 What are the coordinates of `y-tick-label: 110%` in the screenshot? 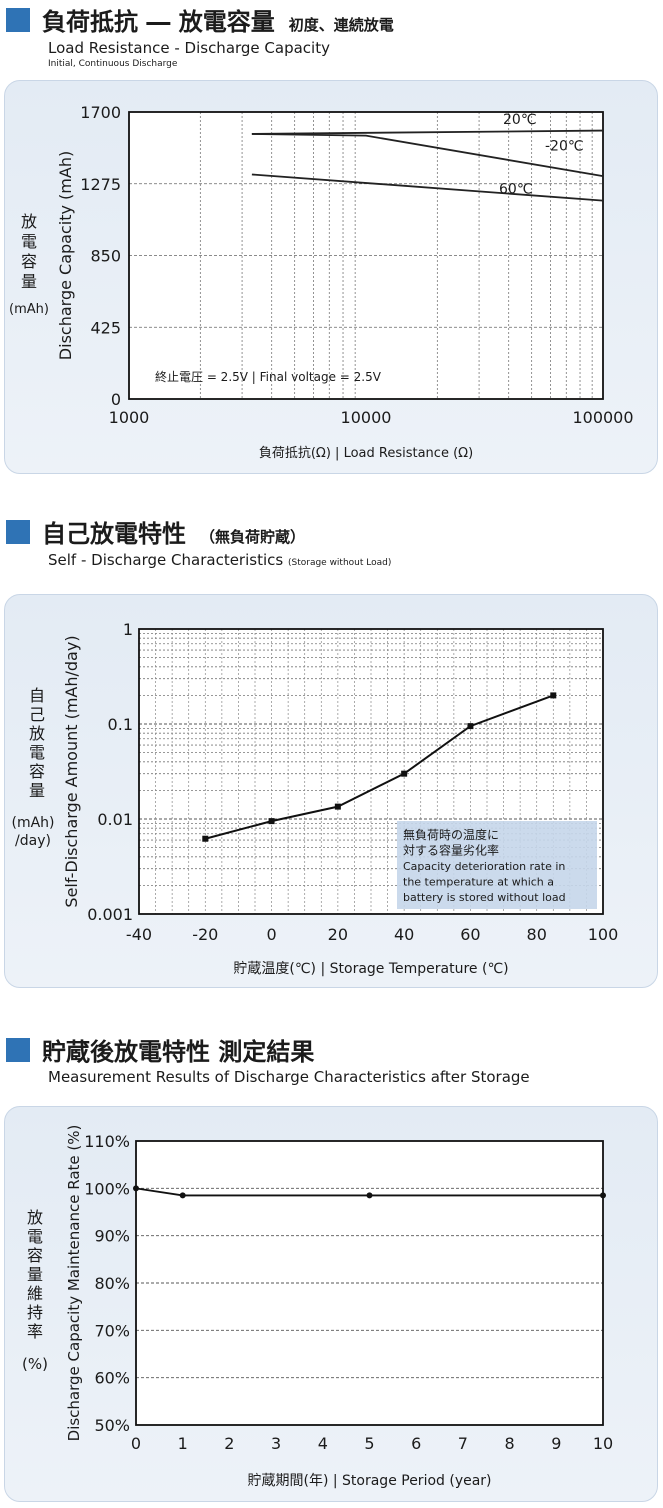 It's located at (107, 1141).